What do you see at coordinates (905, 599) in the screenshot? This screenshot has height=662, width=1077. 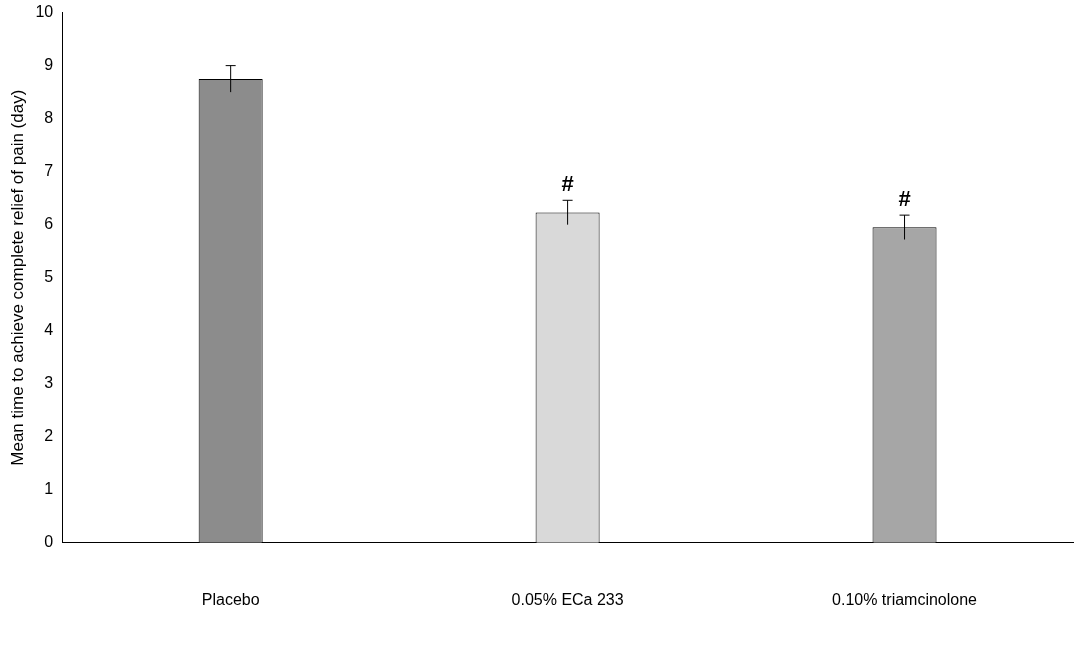 I see `x-tick-label: 0.10% triamcinolone` at bounding box center [905, 599].